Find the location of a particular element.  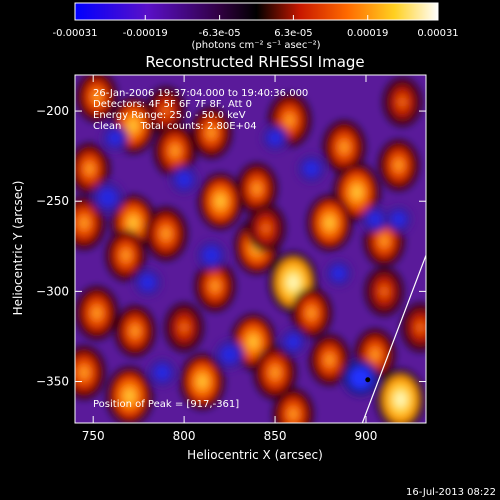

x-tick-label: 750 is located at coordinates (93, 436).